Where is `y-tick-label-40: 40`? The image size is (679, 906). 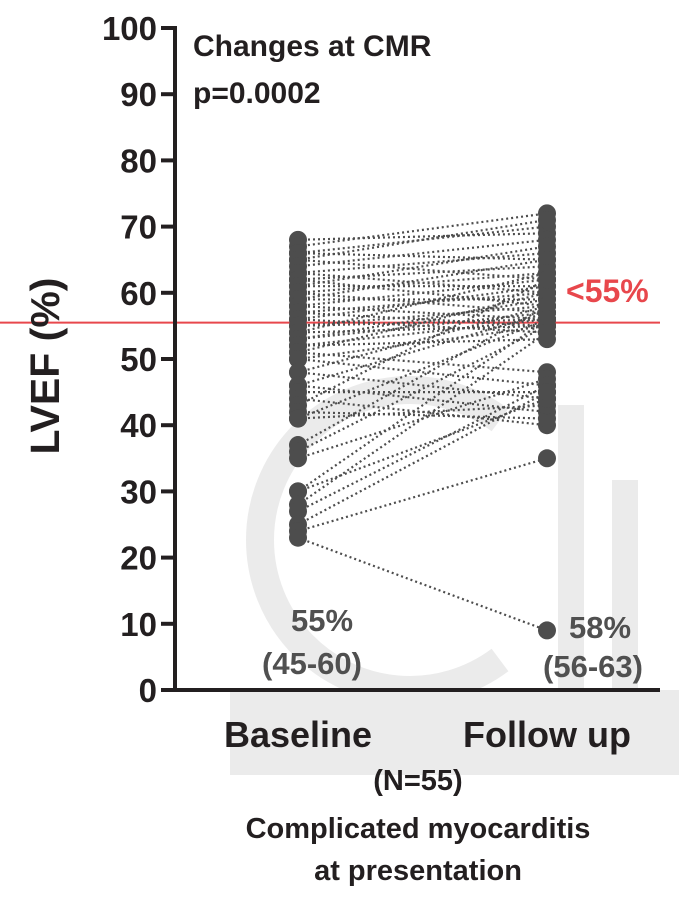
y-tick-label-40: 40 is located at coordinates (138, 425).